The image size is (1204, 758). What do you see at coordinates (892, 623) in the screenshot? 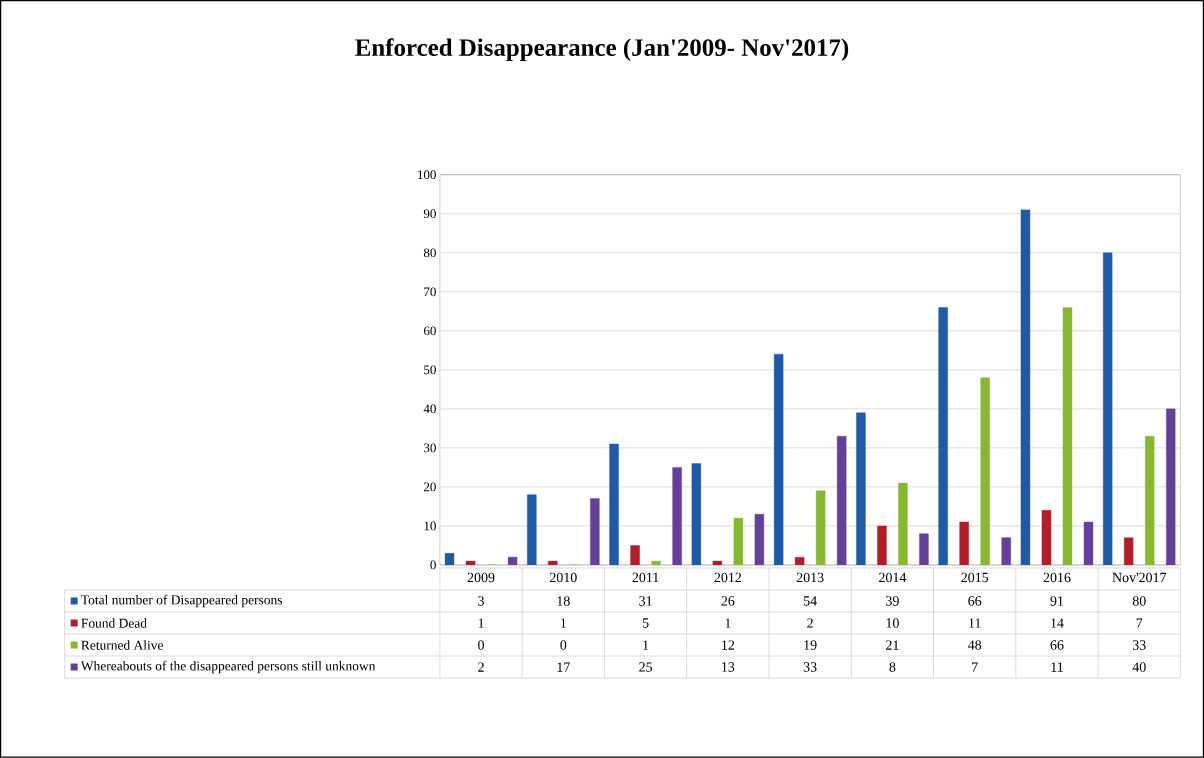
I see `data-label: 10` at bounding box center [892, 623].